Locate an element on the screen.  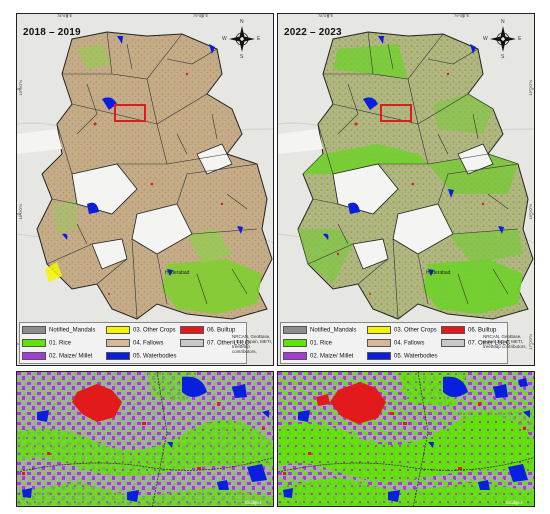
zoom-inset-2018-2019: Siddipet is located at coordinates (145, 439).